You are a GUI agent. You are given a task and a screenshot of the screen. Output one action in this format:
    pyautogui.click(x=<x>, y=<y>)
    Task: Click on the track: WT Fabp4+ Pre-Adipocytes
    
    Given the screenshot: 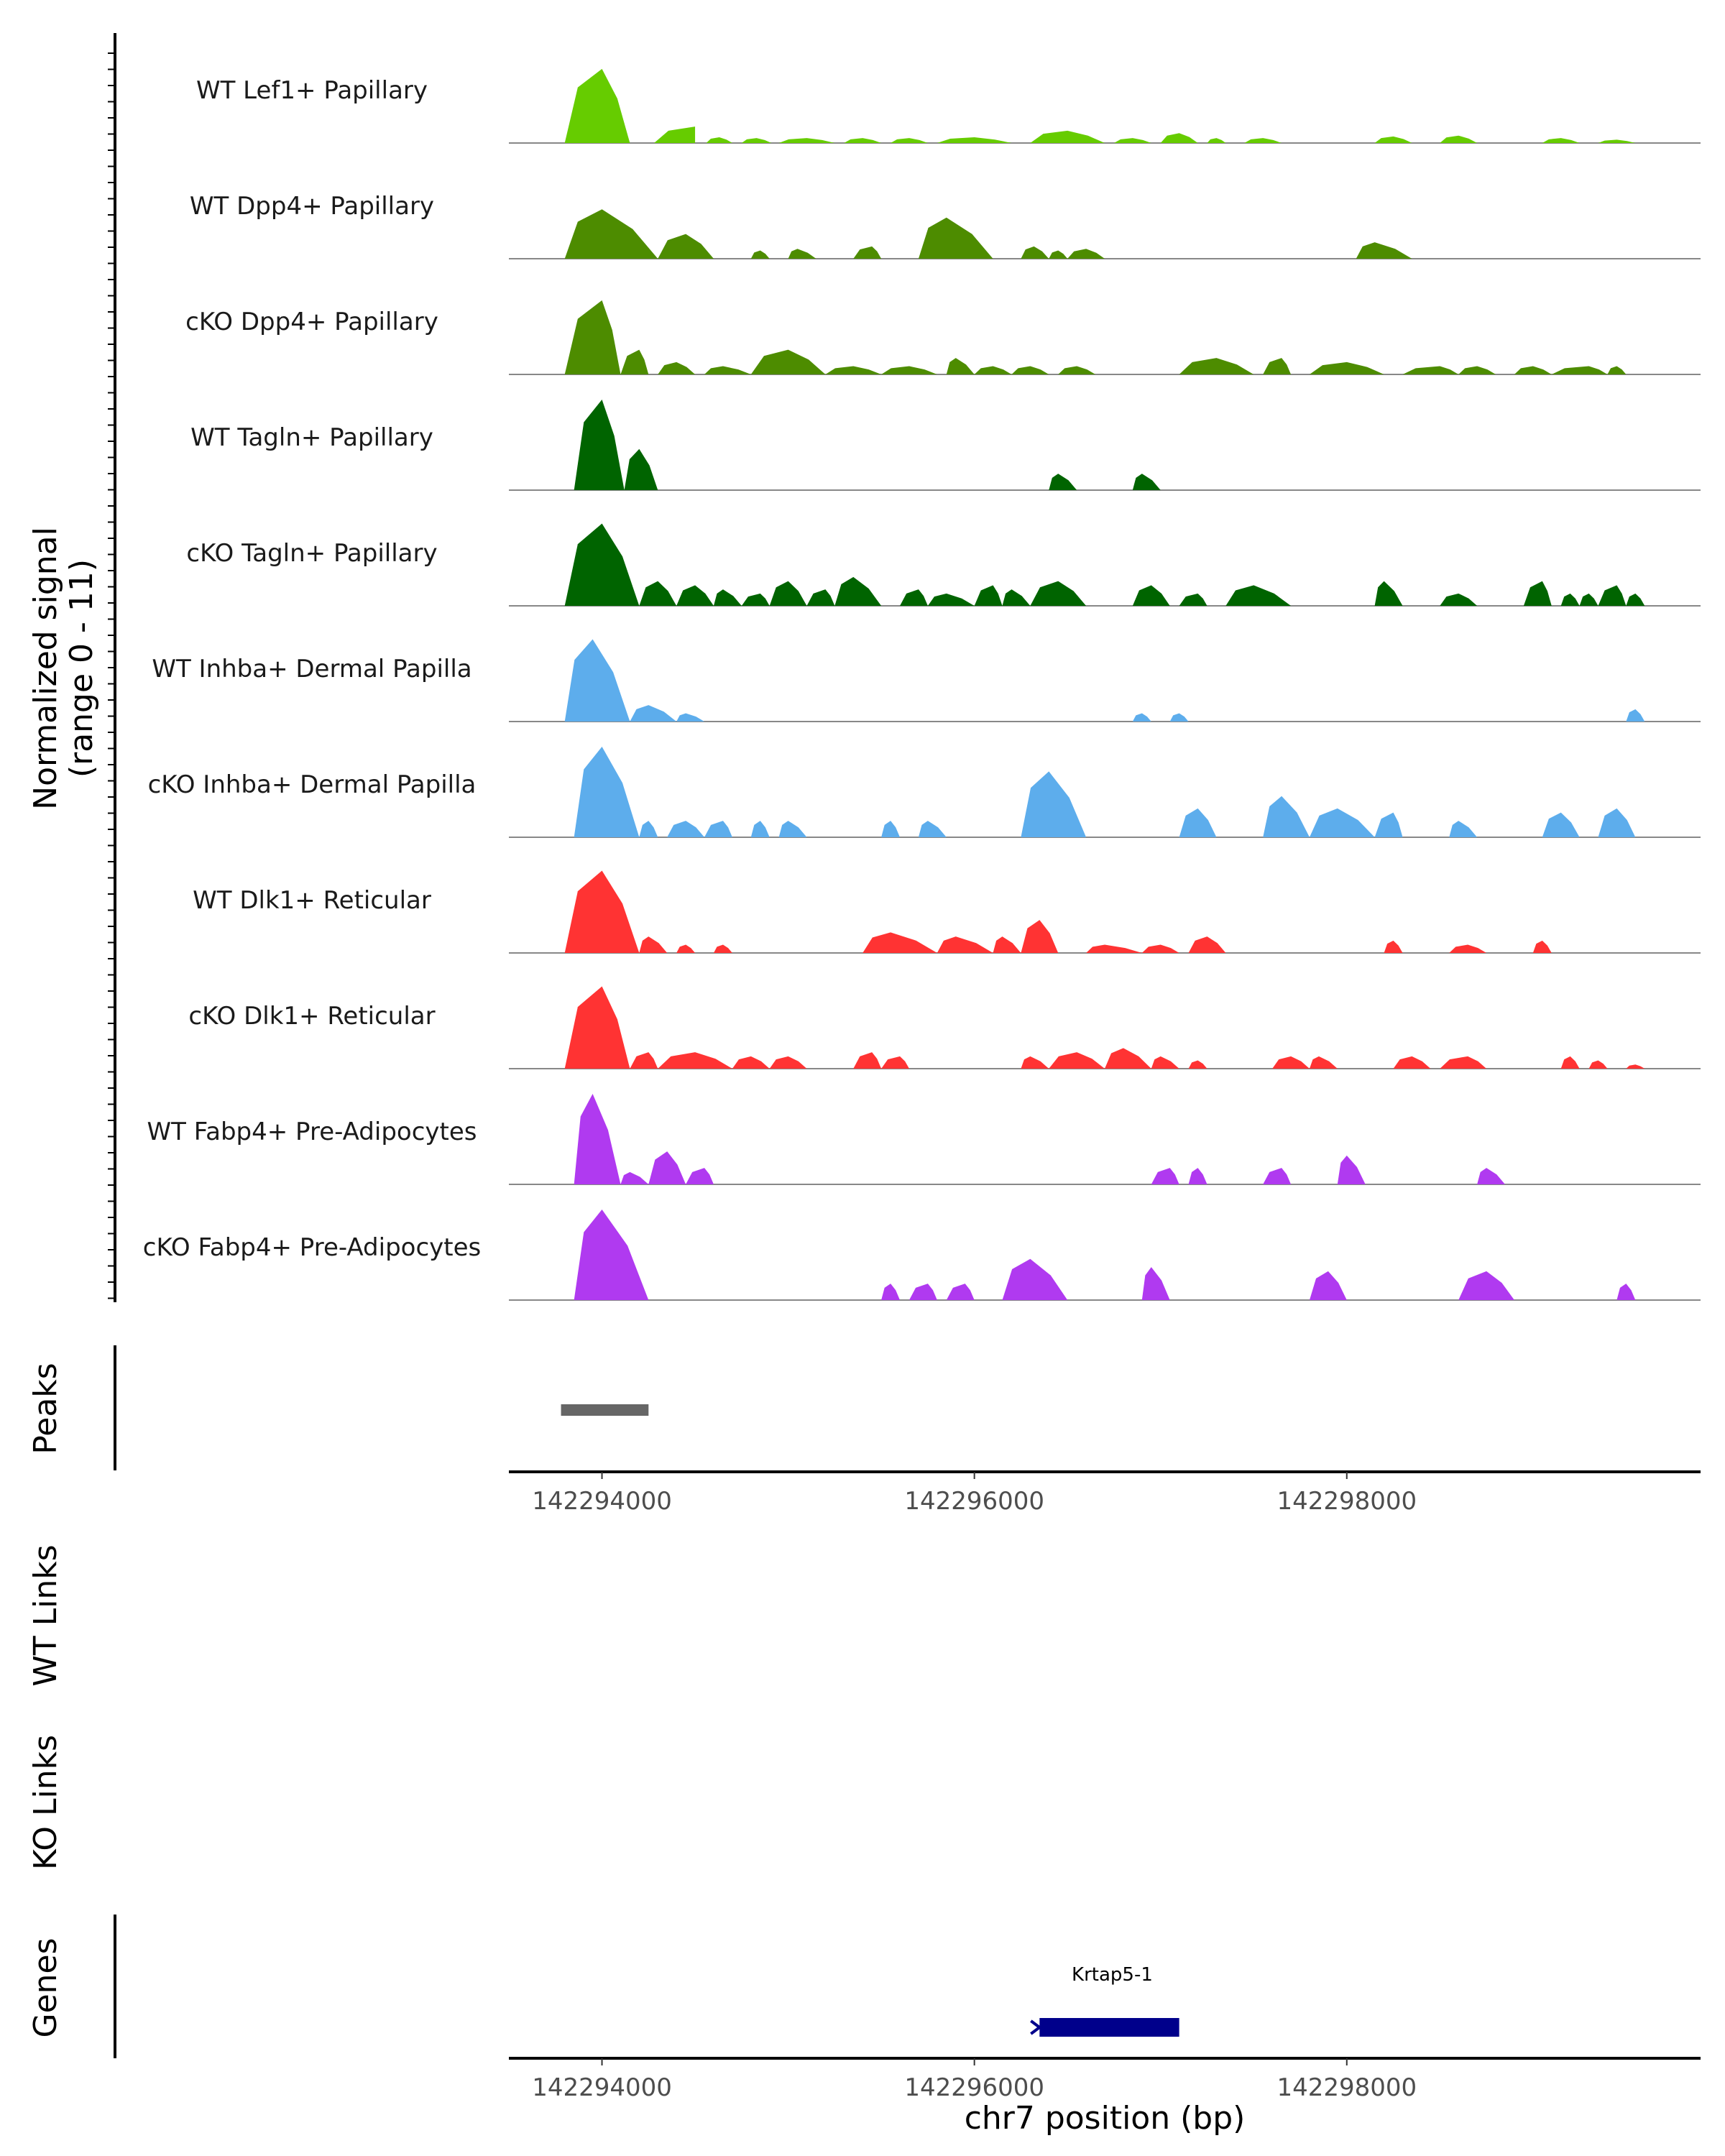 What is the action you would take?
    pyautogui.click(x=924, y=1139)
    